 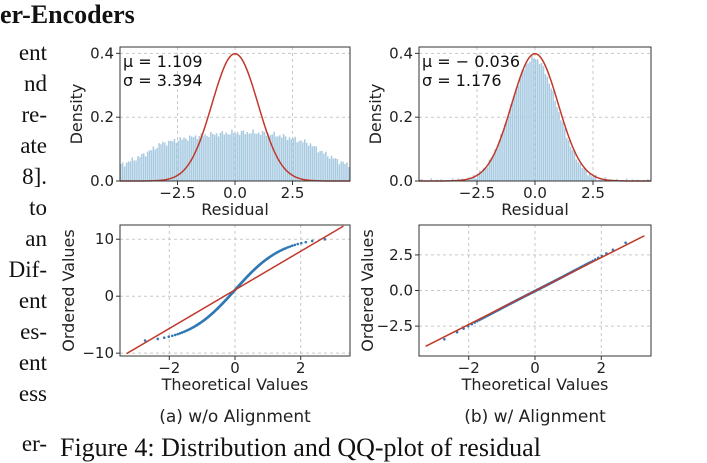 I want to click on stat-sigma: σ = 1.176, so click(x=462, y=80).